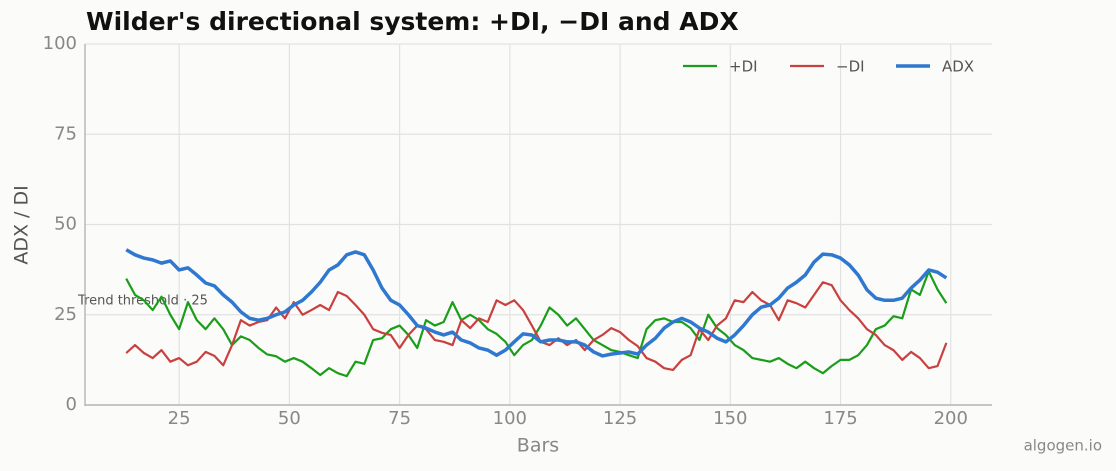 Image resolution: width=1116 pixels, height=471 pixels. Describe the element at coordinates (289, 418) in the screenshot. I see `x-tick-label: 50` at that location.